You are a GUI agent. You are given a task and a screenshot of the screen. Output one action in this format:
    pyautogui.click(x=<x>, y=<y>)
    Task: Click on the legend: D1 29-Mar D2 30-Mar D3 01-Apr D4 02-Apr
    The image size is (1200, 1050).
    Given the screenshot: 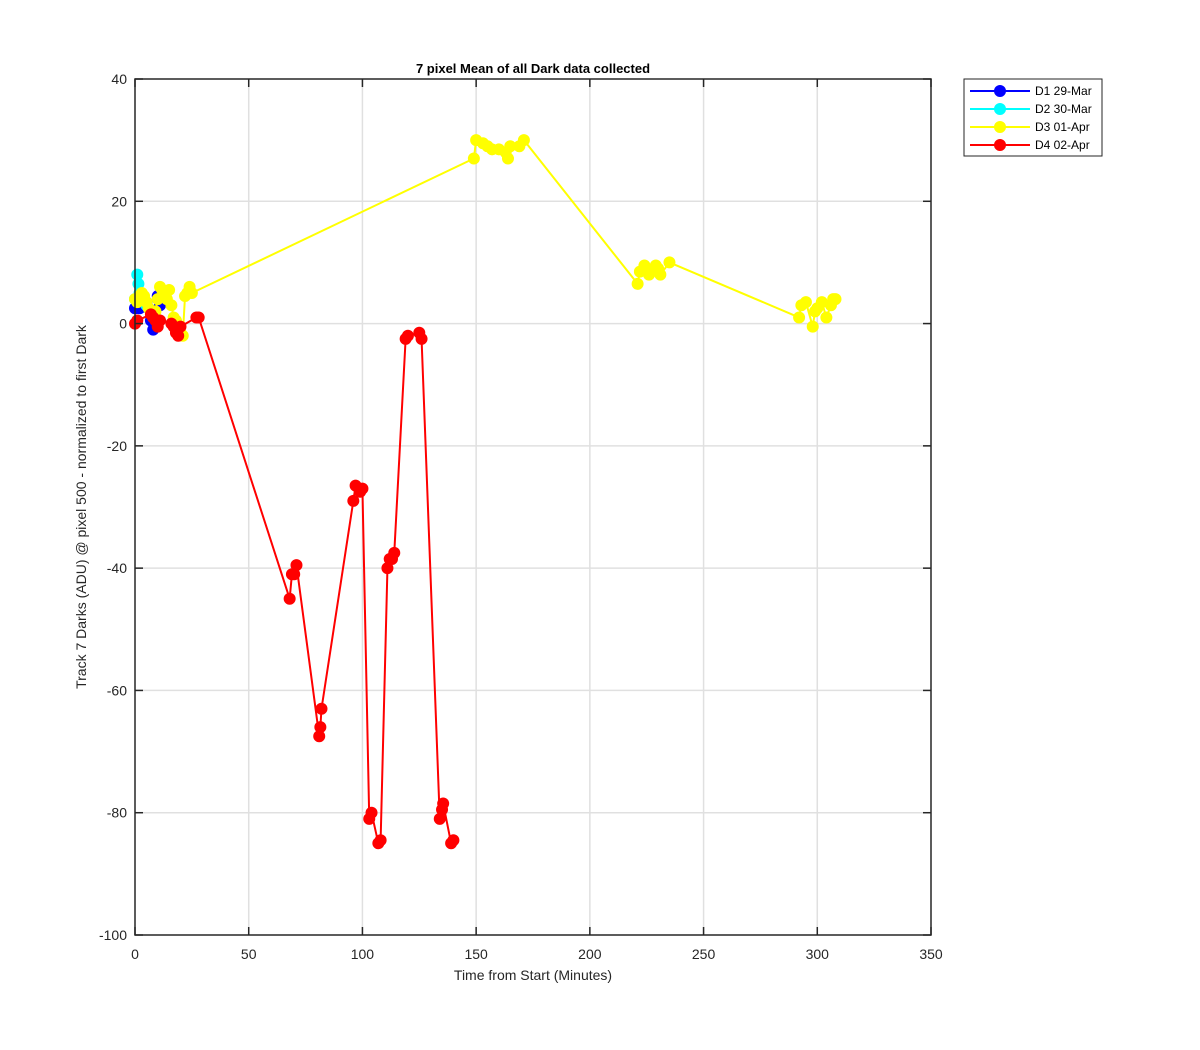 What is the action you would take?
    pyautogui.click(x=1033, y=117)
    